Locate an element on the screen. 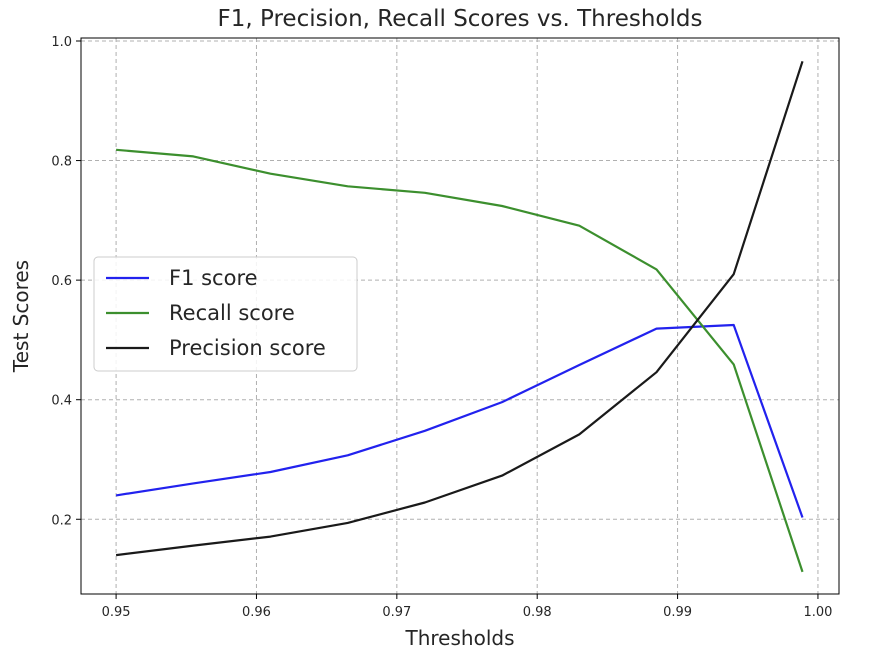 Image resolution: width=872 pixels, height=664 pixels. y-tick-label: 0.8 is located at coordinates (61, 162).